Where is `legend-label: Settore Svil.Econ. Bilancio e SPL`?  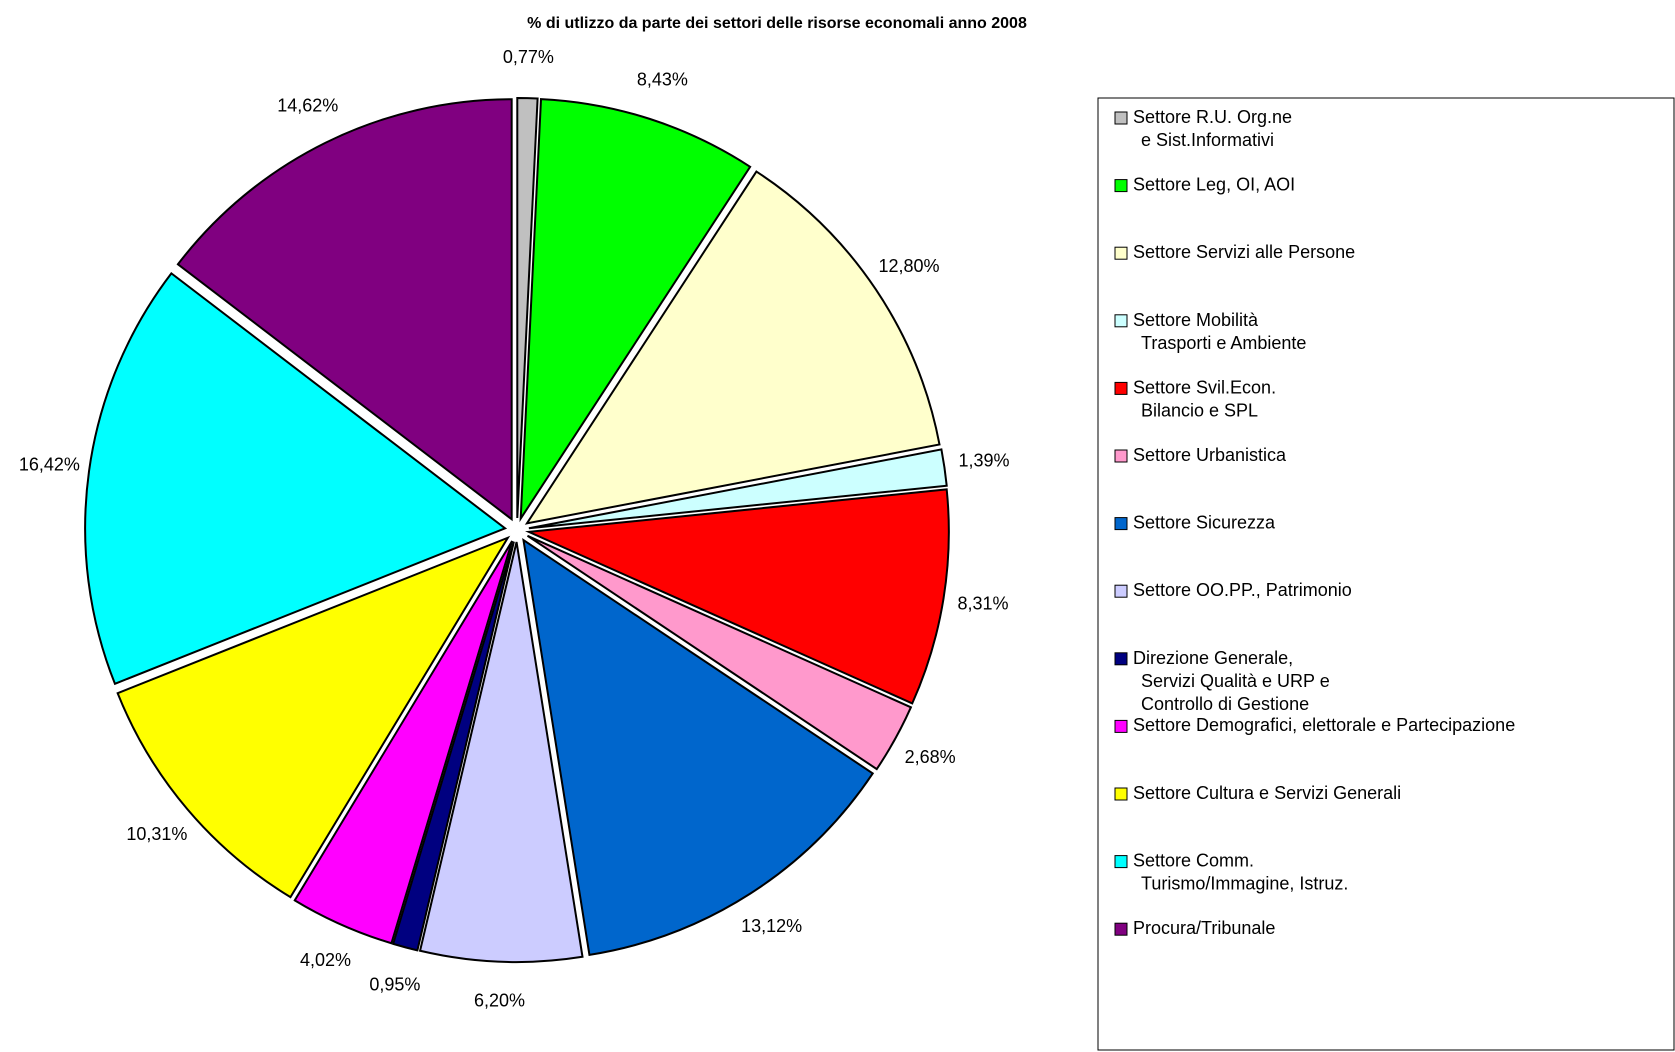 legend-label: Settore Svil.Econ. Bilancio e SPL is located at coordinates (1204, 398).